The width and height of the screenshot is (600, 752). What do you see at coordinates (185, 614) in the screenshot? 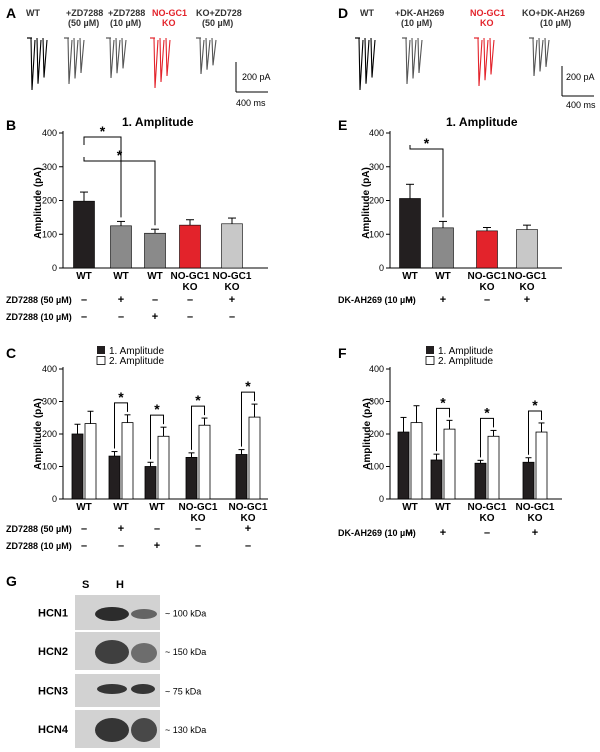
I see `blot-size-label: ~ 100 kDa` at bounding box center [185, 614].